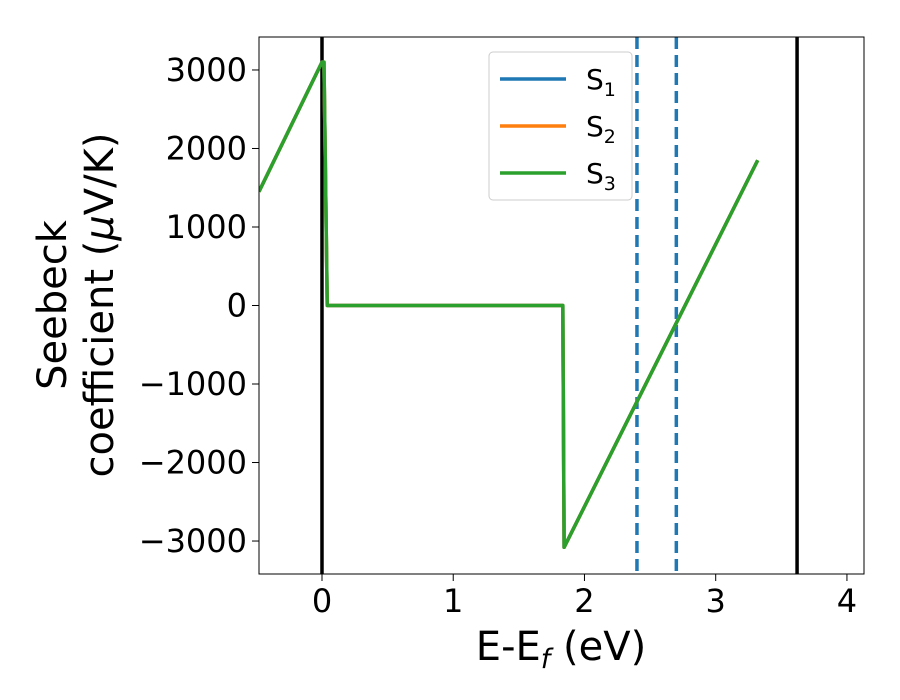 Image resolution: width=900 pixels, height=700 pixels. I want to click on legend-label-s2: S2, so click(601, 129).